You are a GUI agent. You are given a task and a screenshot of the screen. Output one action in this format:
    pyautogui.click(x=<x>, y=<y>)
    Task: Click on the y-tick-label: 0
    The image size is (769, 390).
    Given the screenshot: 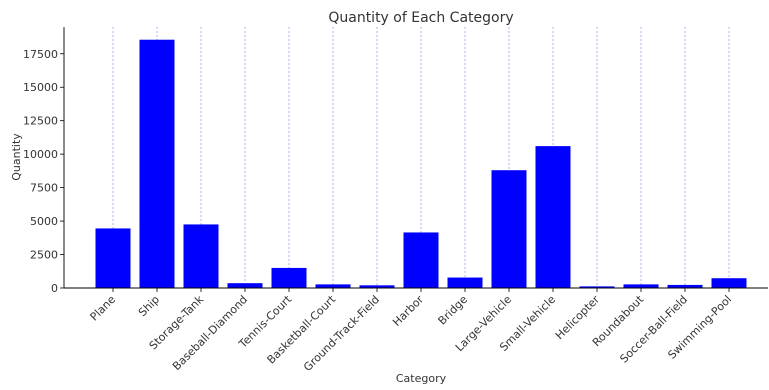 What is the action you would take?
    pyautogui.click(x=54, y=288)
    